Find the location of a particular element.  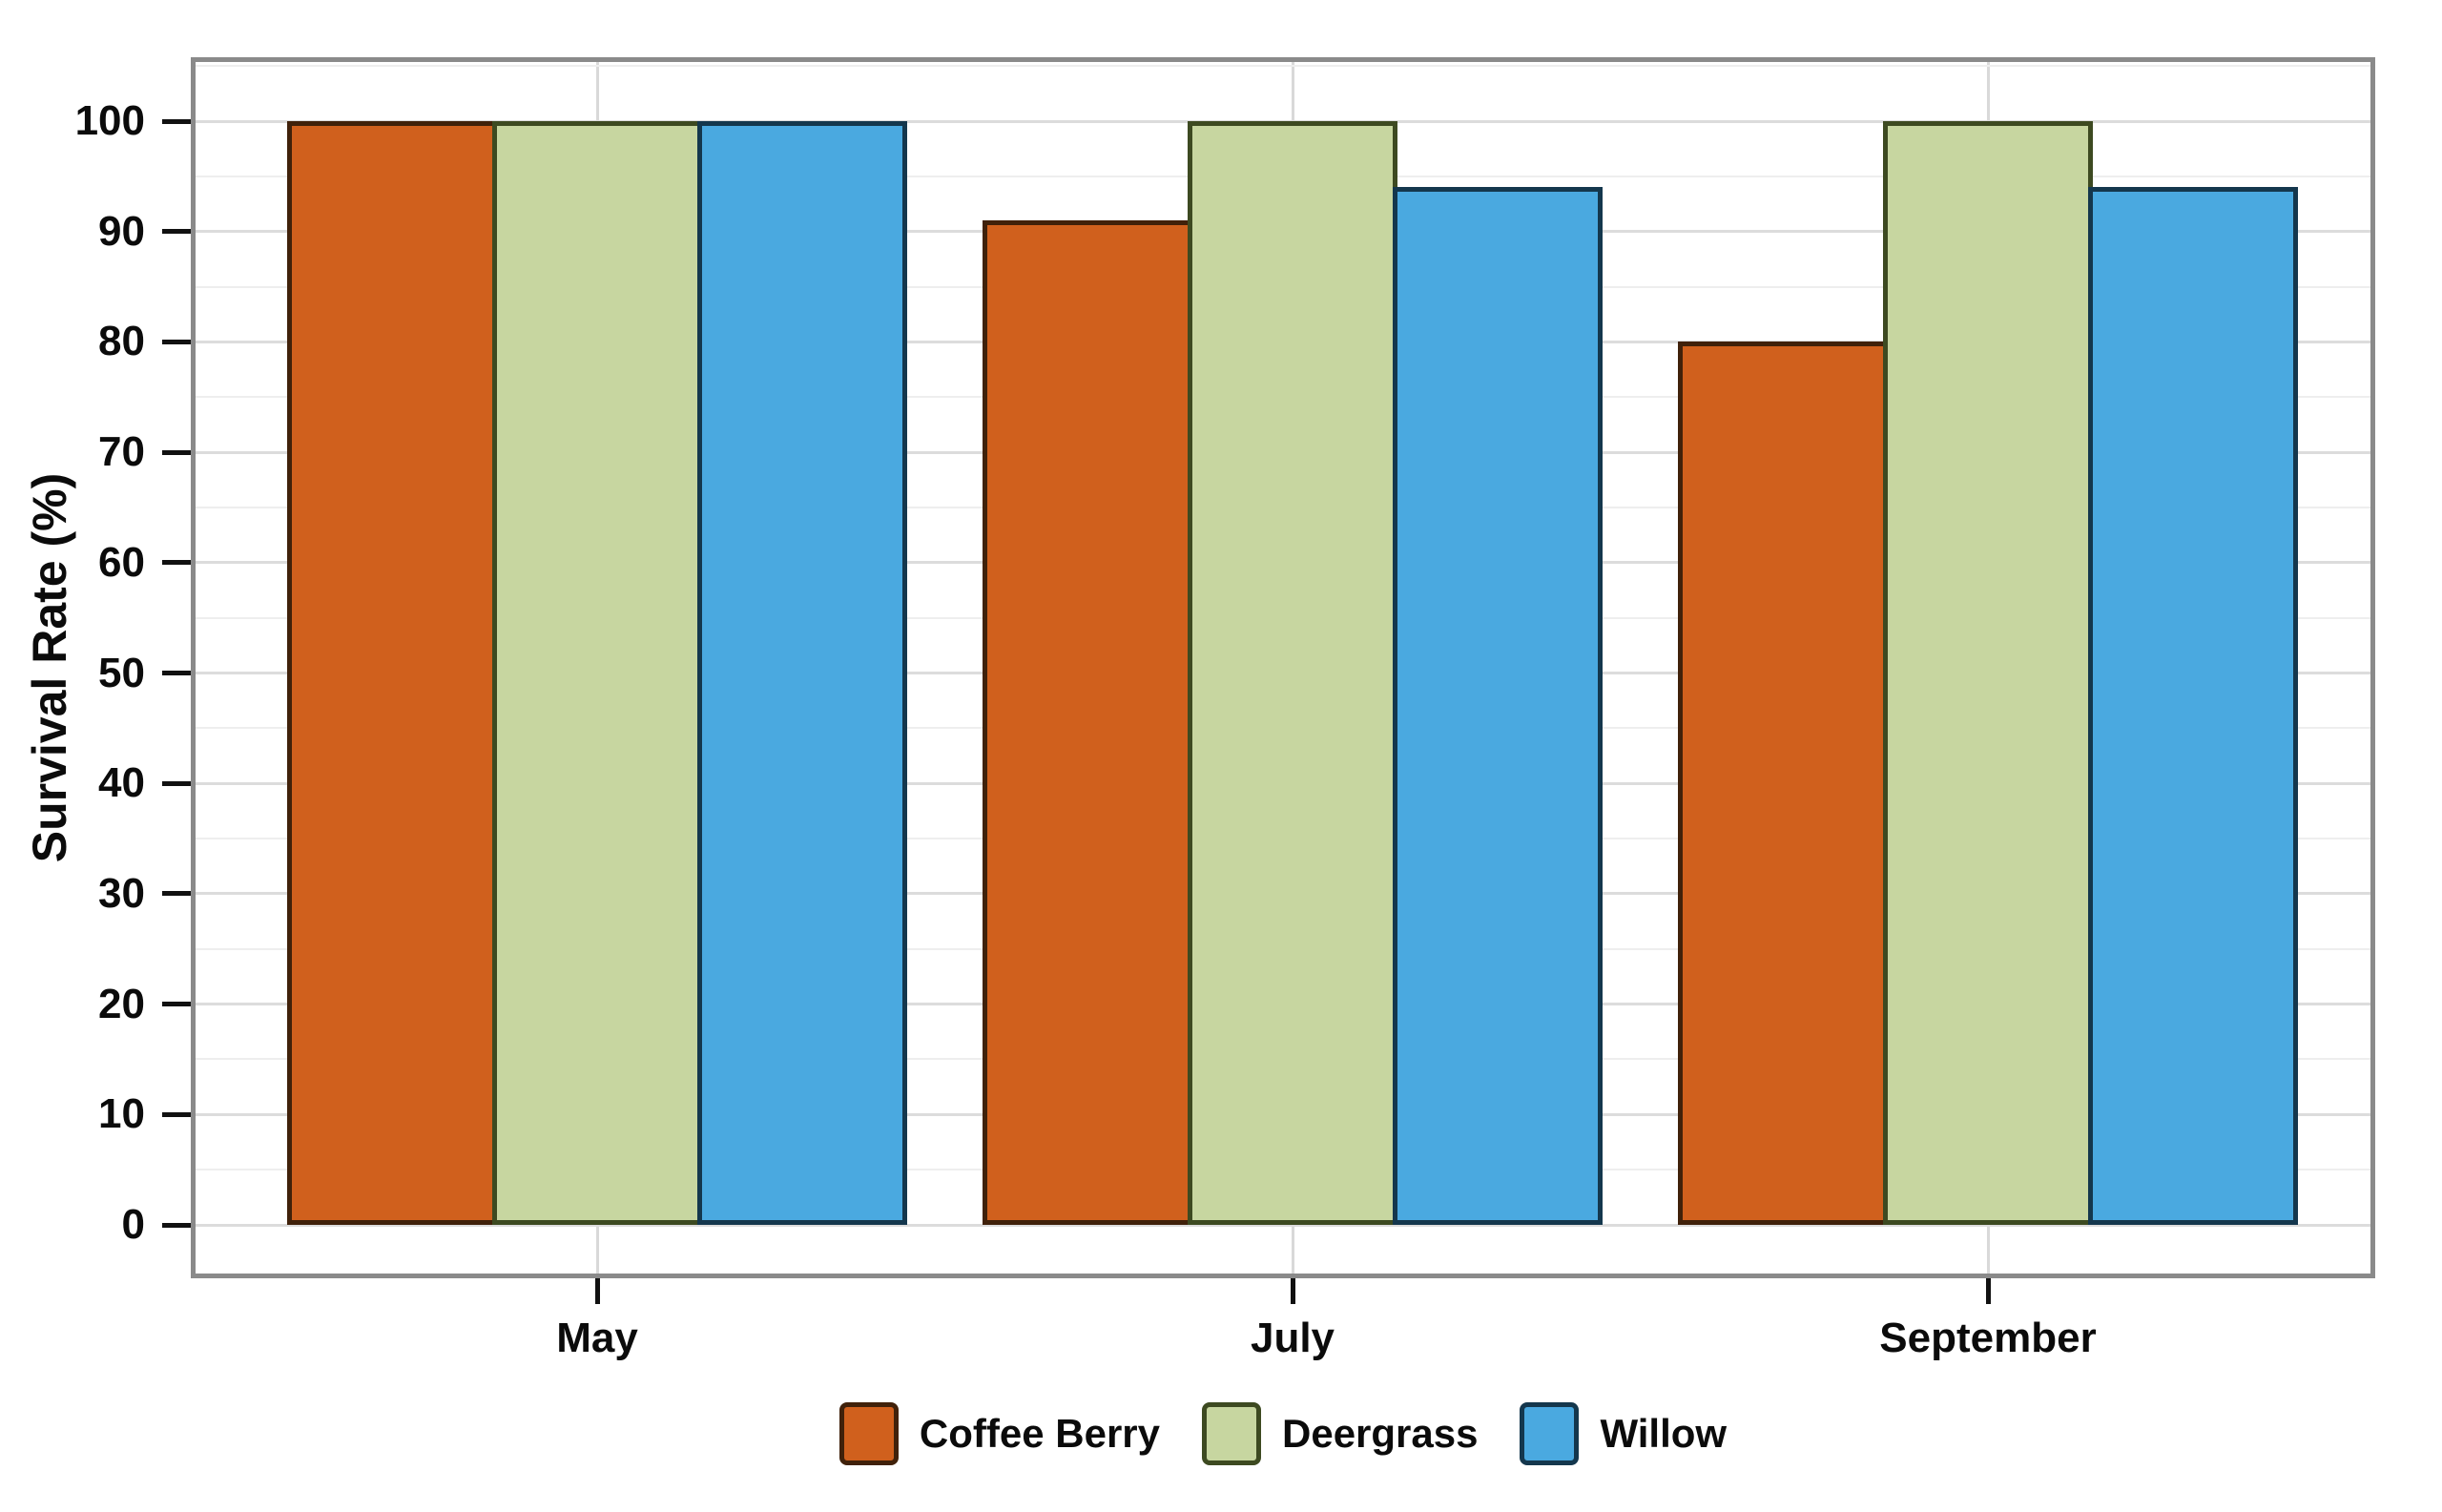

y-tick-label: 30 is located at coordinates (121, 893).